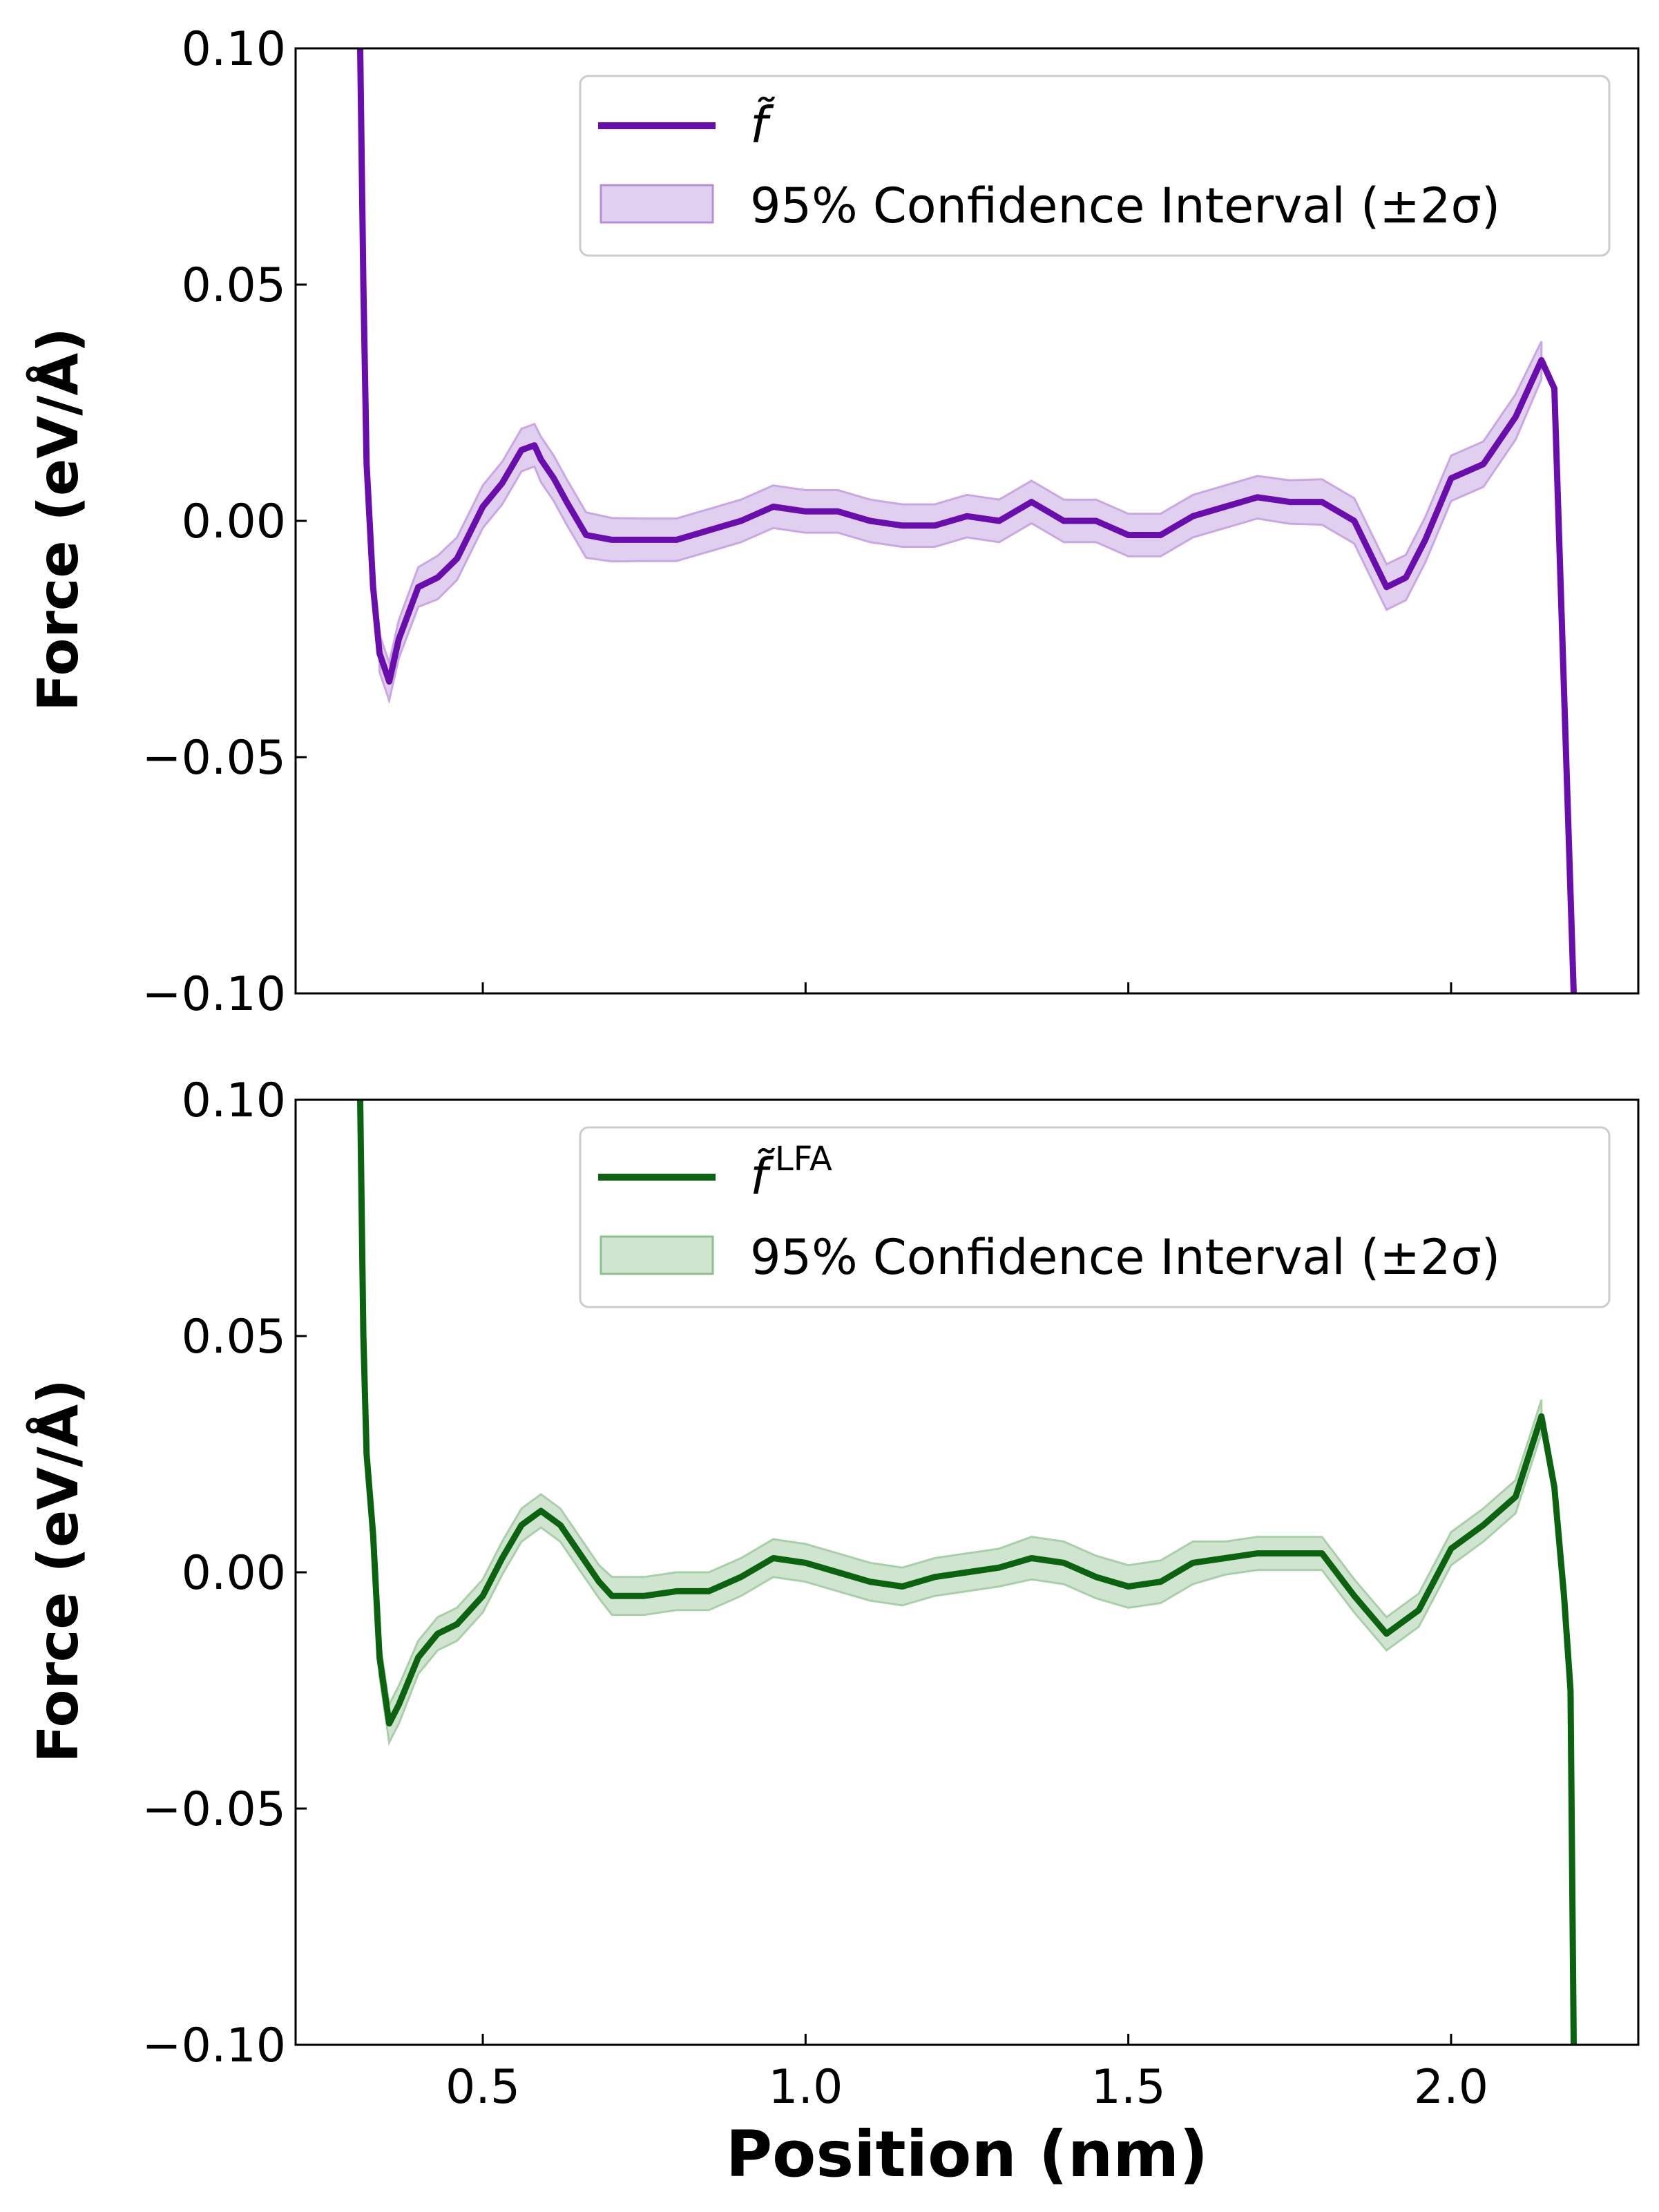 This screenshot has height=2212, width=1659. What do you see at coordinates (657, 204) in the screenshot?
I see `top-legend-band-swatch` at bounding box center [657, 204].